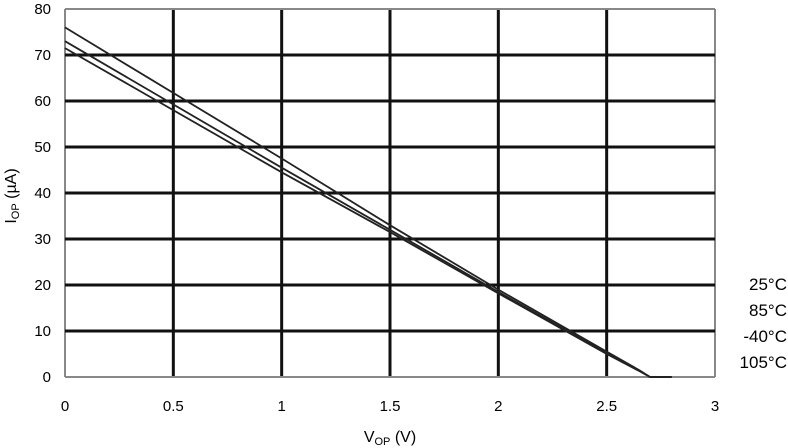 This screenshot has width=788, height=448. What do you see at coordinates (47, 377) in the screenshot?
I see `y-tick-label: 0` at bounding box center [47, 377].